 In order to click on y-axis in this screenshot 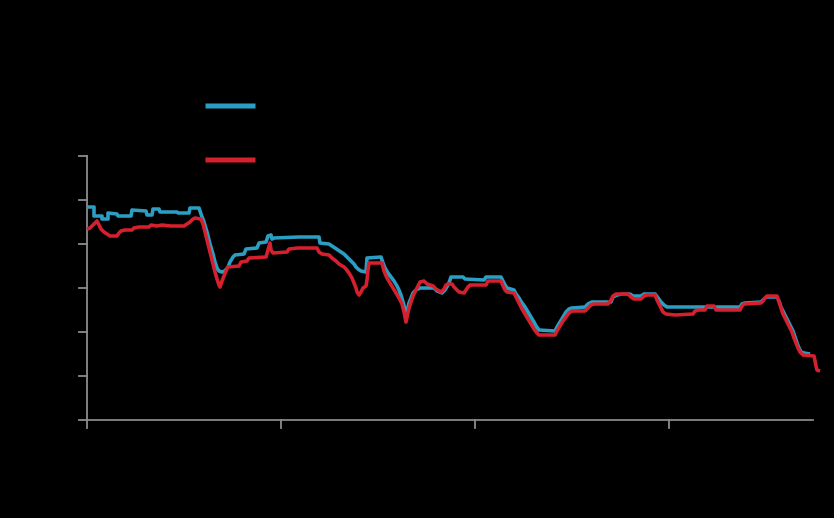, I will do `click(83, 288)`.